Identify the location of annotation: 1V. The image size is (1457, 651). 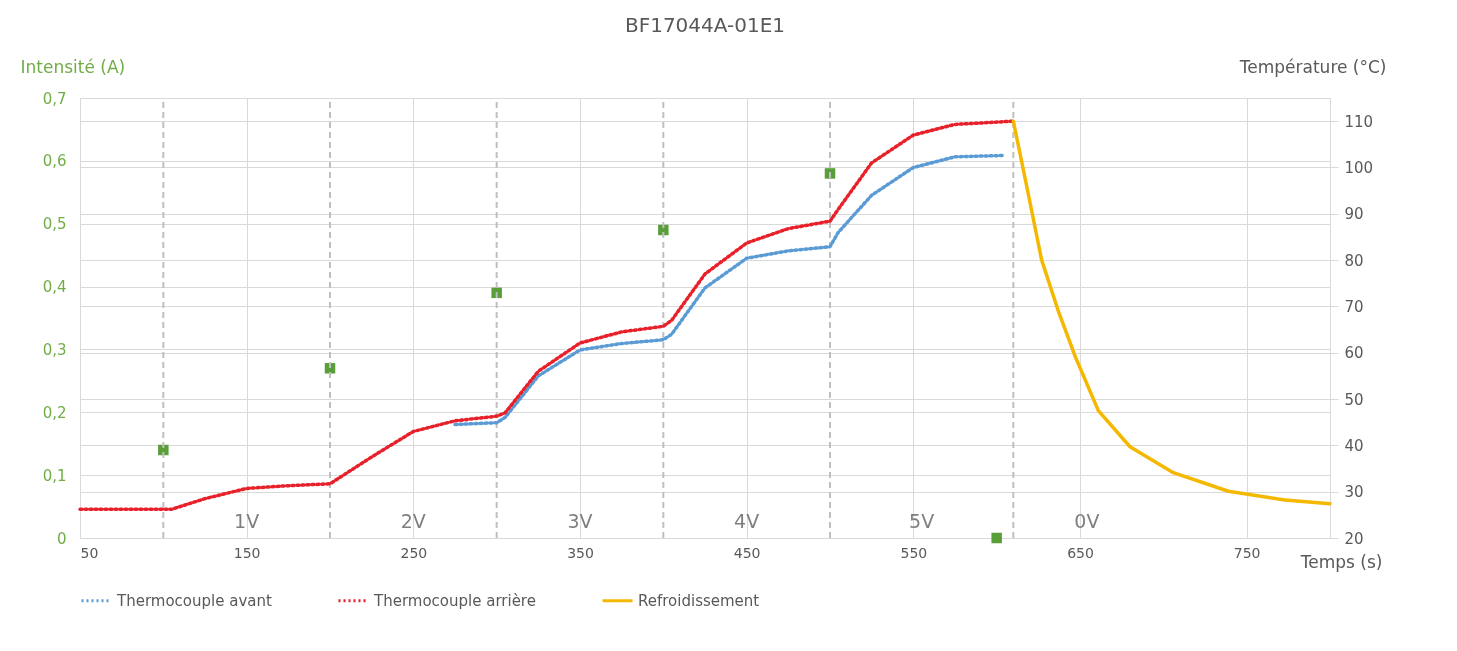
(247, 521).